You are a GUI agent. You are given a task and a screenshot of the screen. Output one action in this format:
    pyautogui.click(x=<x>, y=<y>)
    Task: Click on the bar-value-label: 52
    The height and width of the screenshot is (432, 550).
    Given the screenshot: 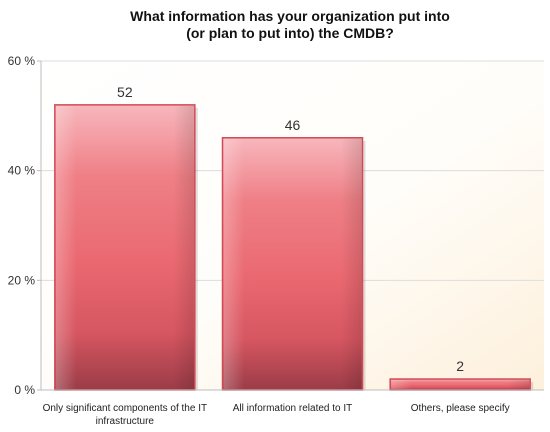 What is the action you would take?
    pyautogui.click(x=125, y=92)
    